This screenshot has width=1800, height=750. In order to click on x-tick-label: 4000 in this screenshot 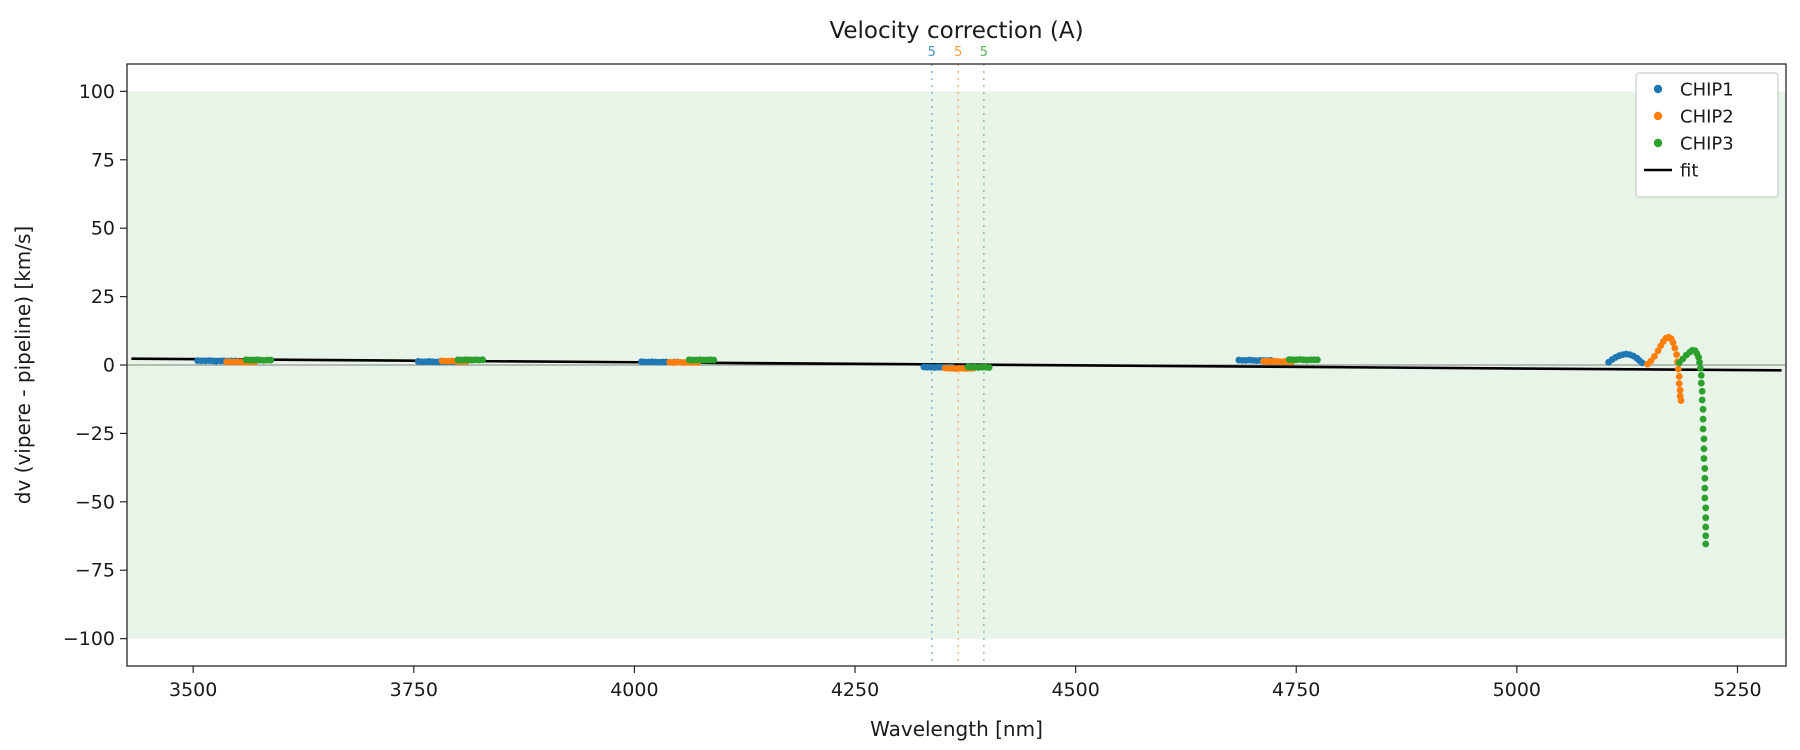, I will do `click(634, 690)`.